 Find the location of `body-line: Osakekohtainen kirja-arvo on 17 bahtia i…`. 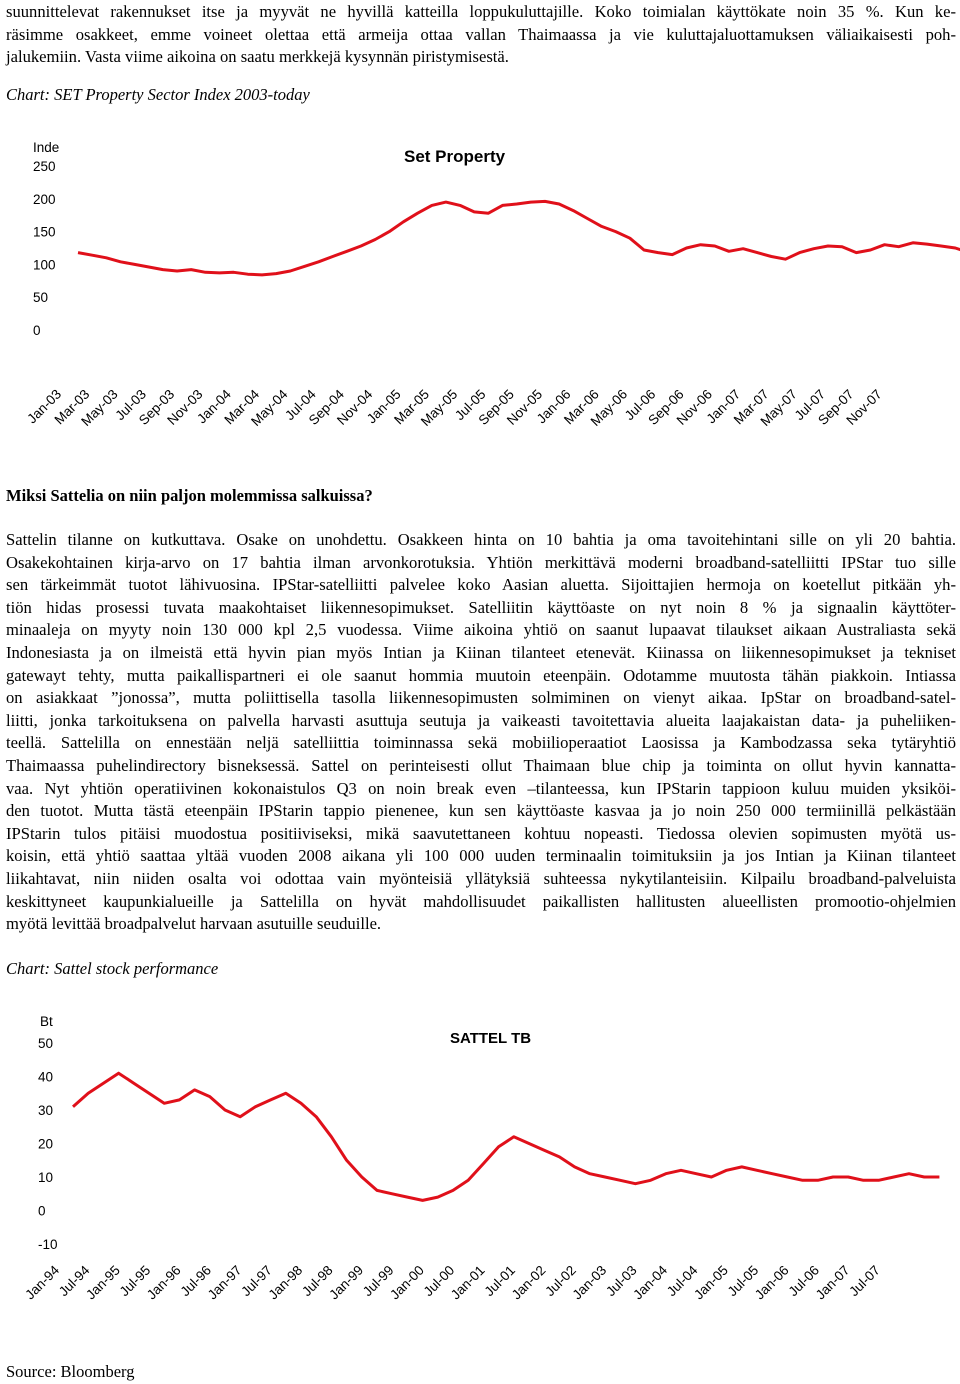

body-line: Osakekohtainen kirja-arvo on 17 bahtia i… is located at coordinates (481, 562).